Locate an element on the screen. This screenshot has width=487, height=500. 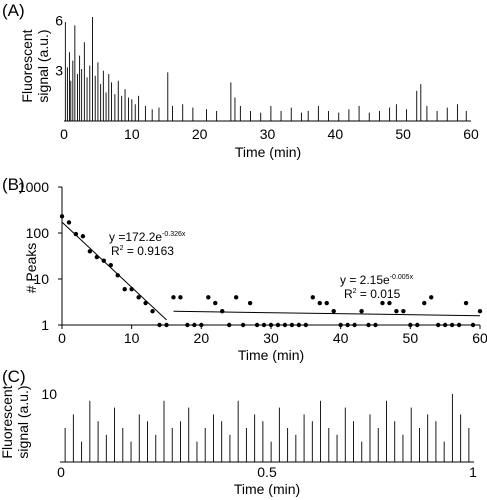
fit1-r2: R2 = 0.9163 is located at coordinates (142, 251).